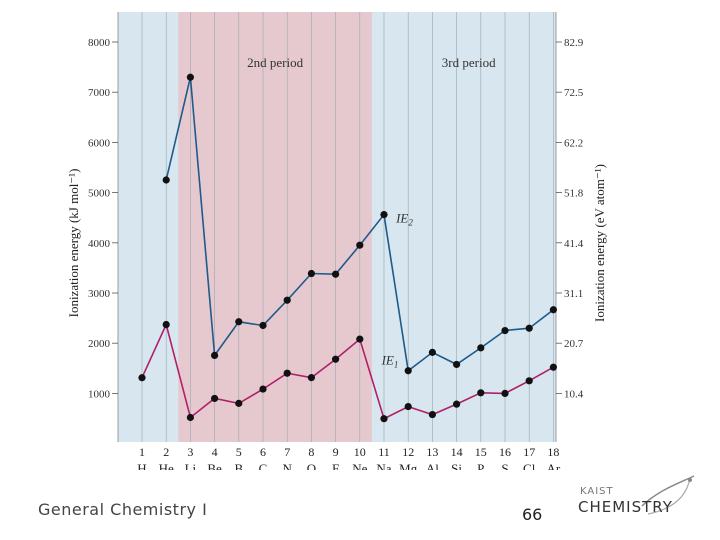 Image resolution: width=720 pixels, height=540 pixels. What do you see at coordinates (574, 344) in the screenshot?
I see `ytick-label-right: 20.7` at bounding box center [574, 344].